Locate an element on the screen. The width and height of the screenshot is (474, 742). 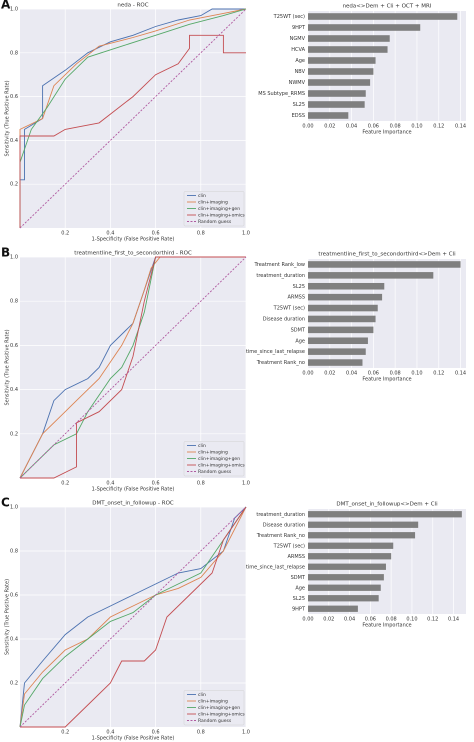
panel-label: A is located at coordinates (6, 6).